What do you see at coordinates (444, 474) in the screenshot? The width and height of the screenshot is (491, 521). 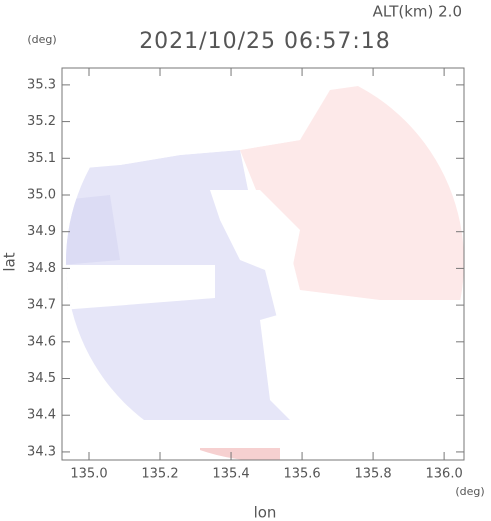 I see `x-tick-label: 136.0` at bounding box center [444, 474].